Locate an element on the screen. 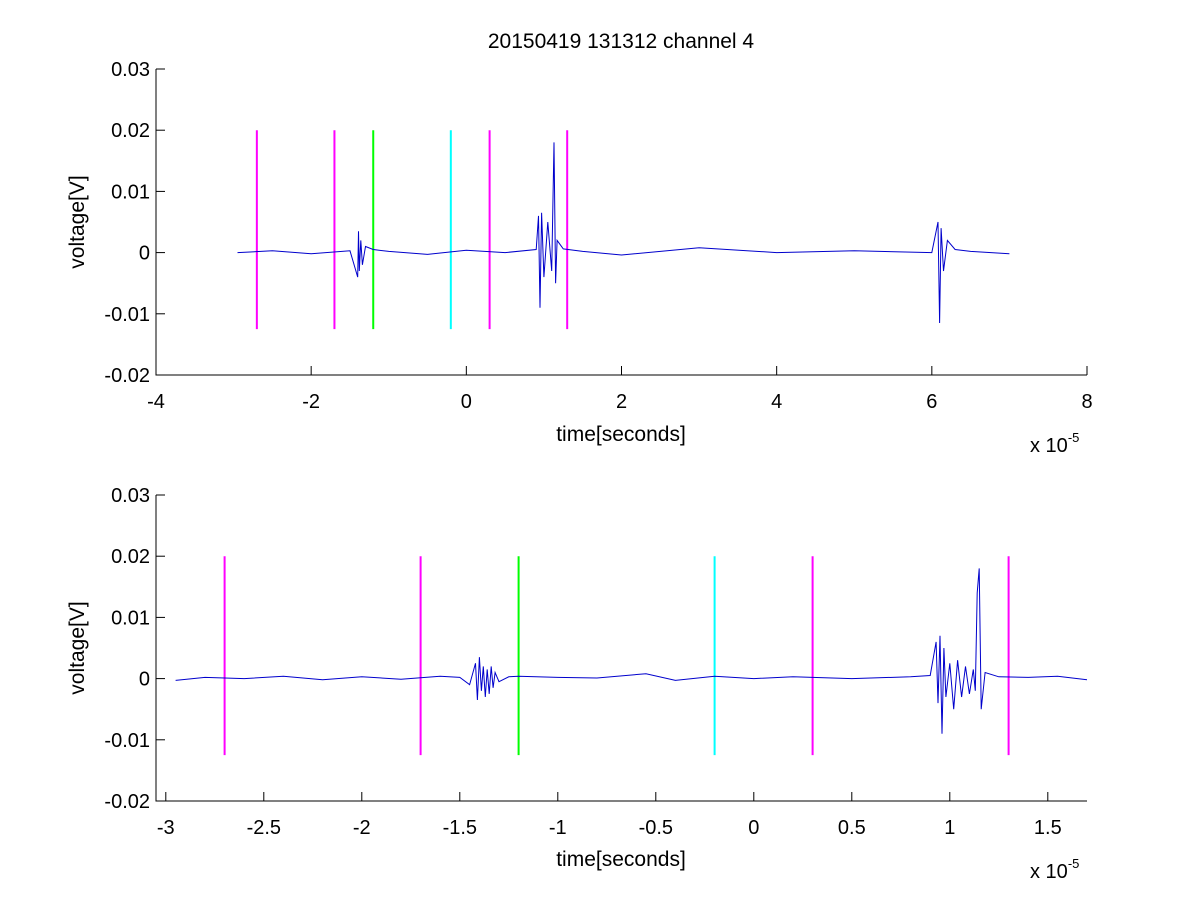 Image resolution: width=1200 pixels, height=901 pixels. bottom-x-tick-label: -2 is located at coordinates (362, 828).